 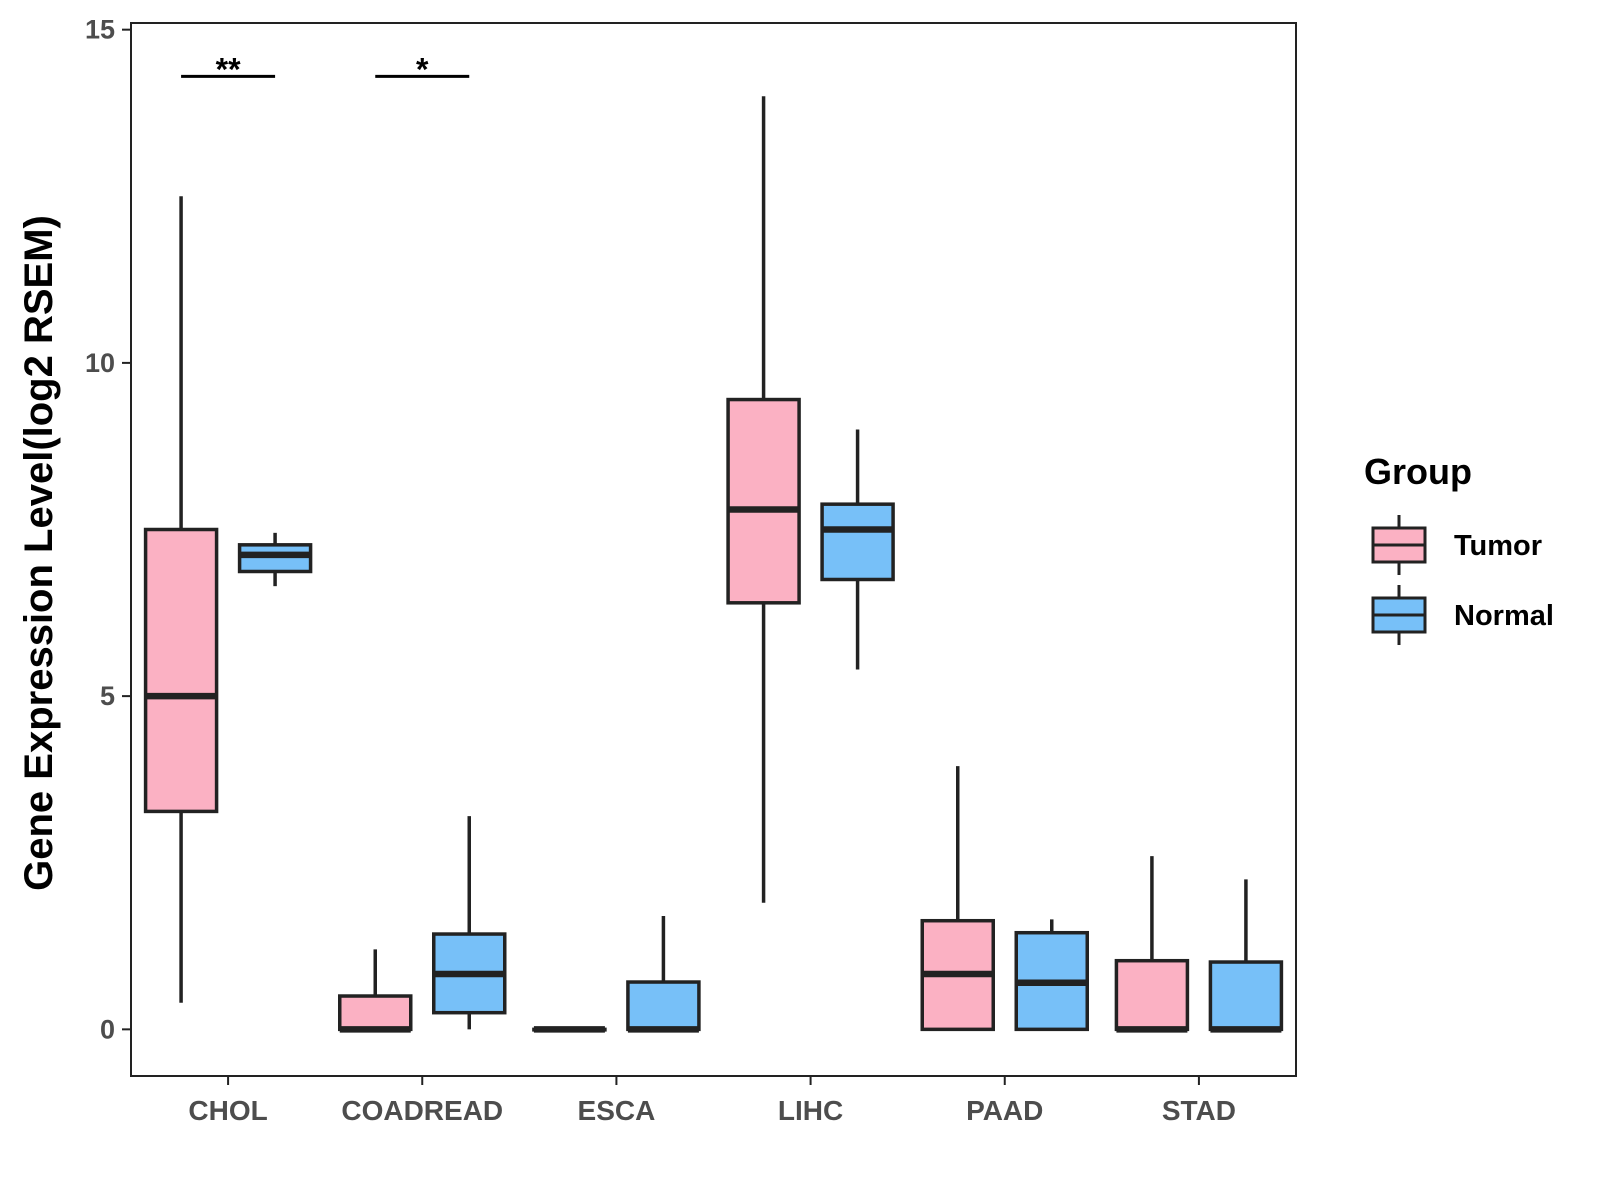 I want to click on box-tumor-paad, so click(x=957, y=899).